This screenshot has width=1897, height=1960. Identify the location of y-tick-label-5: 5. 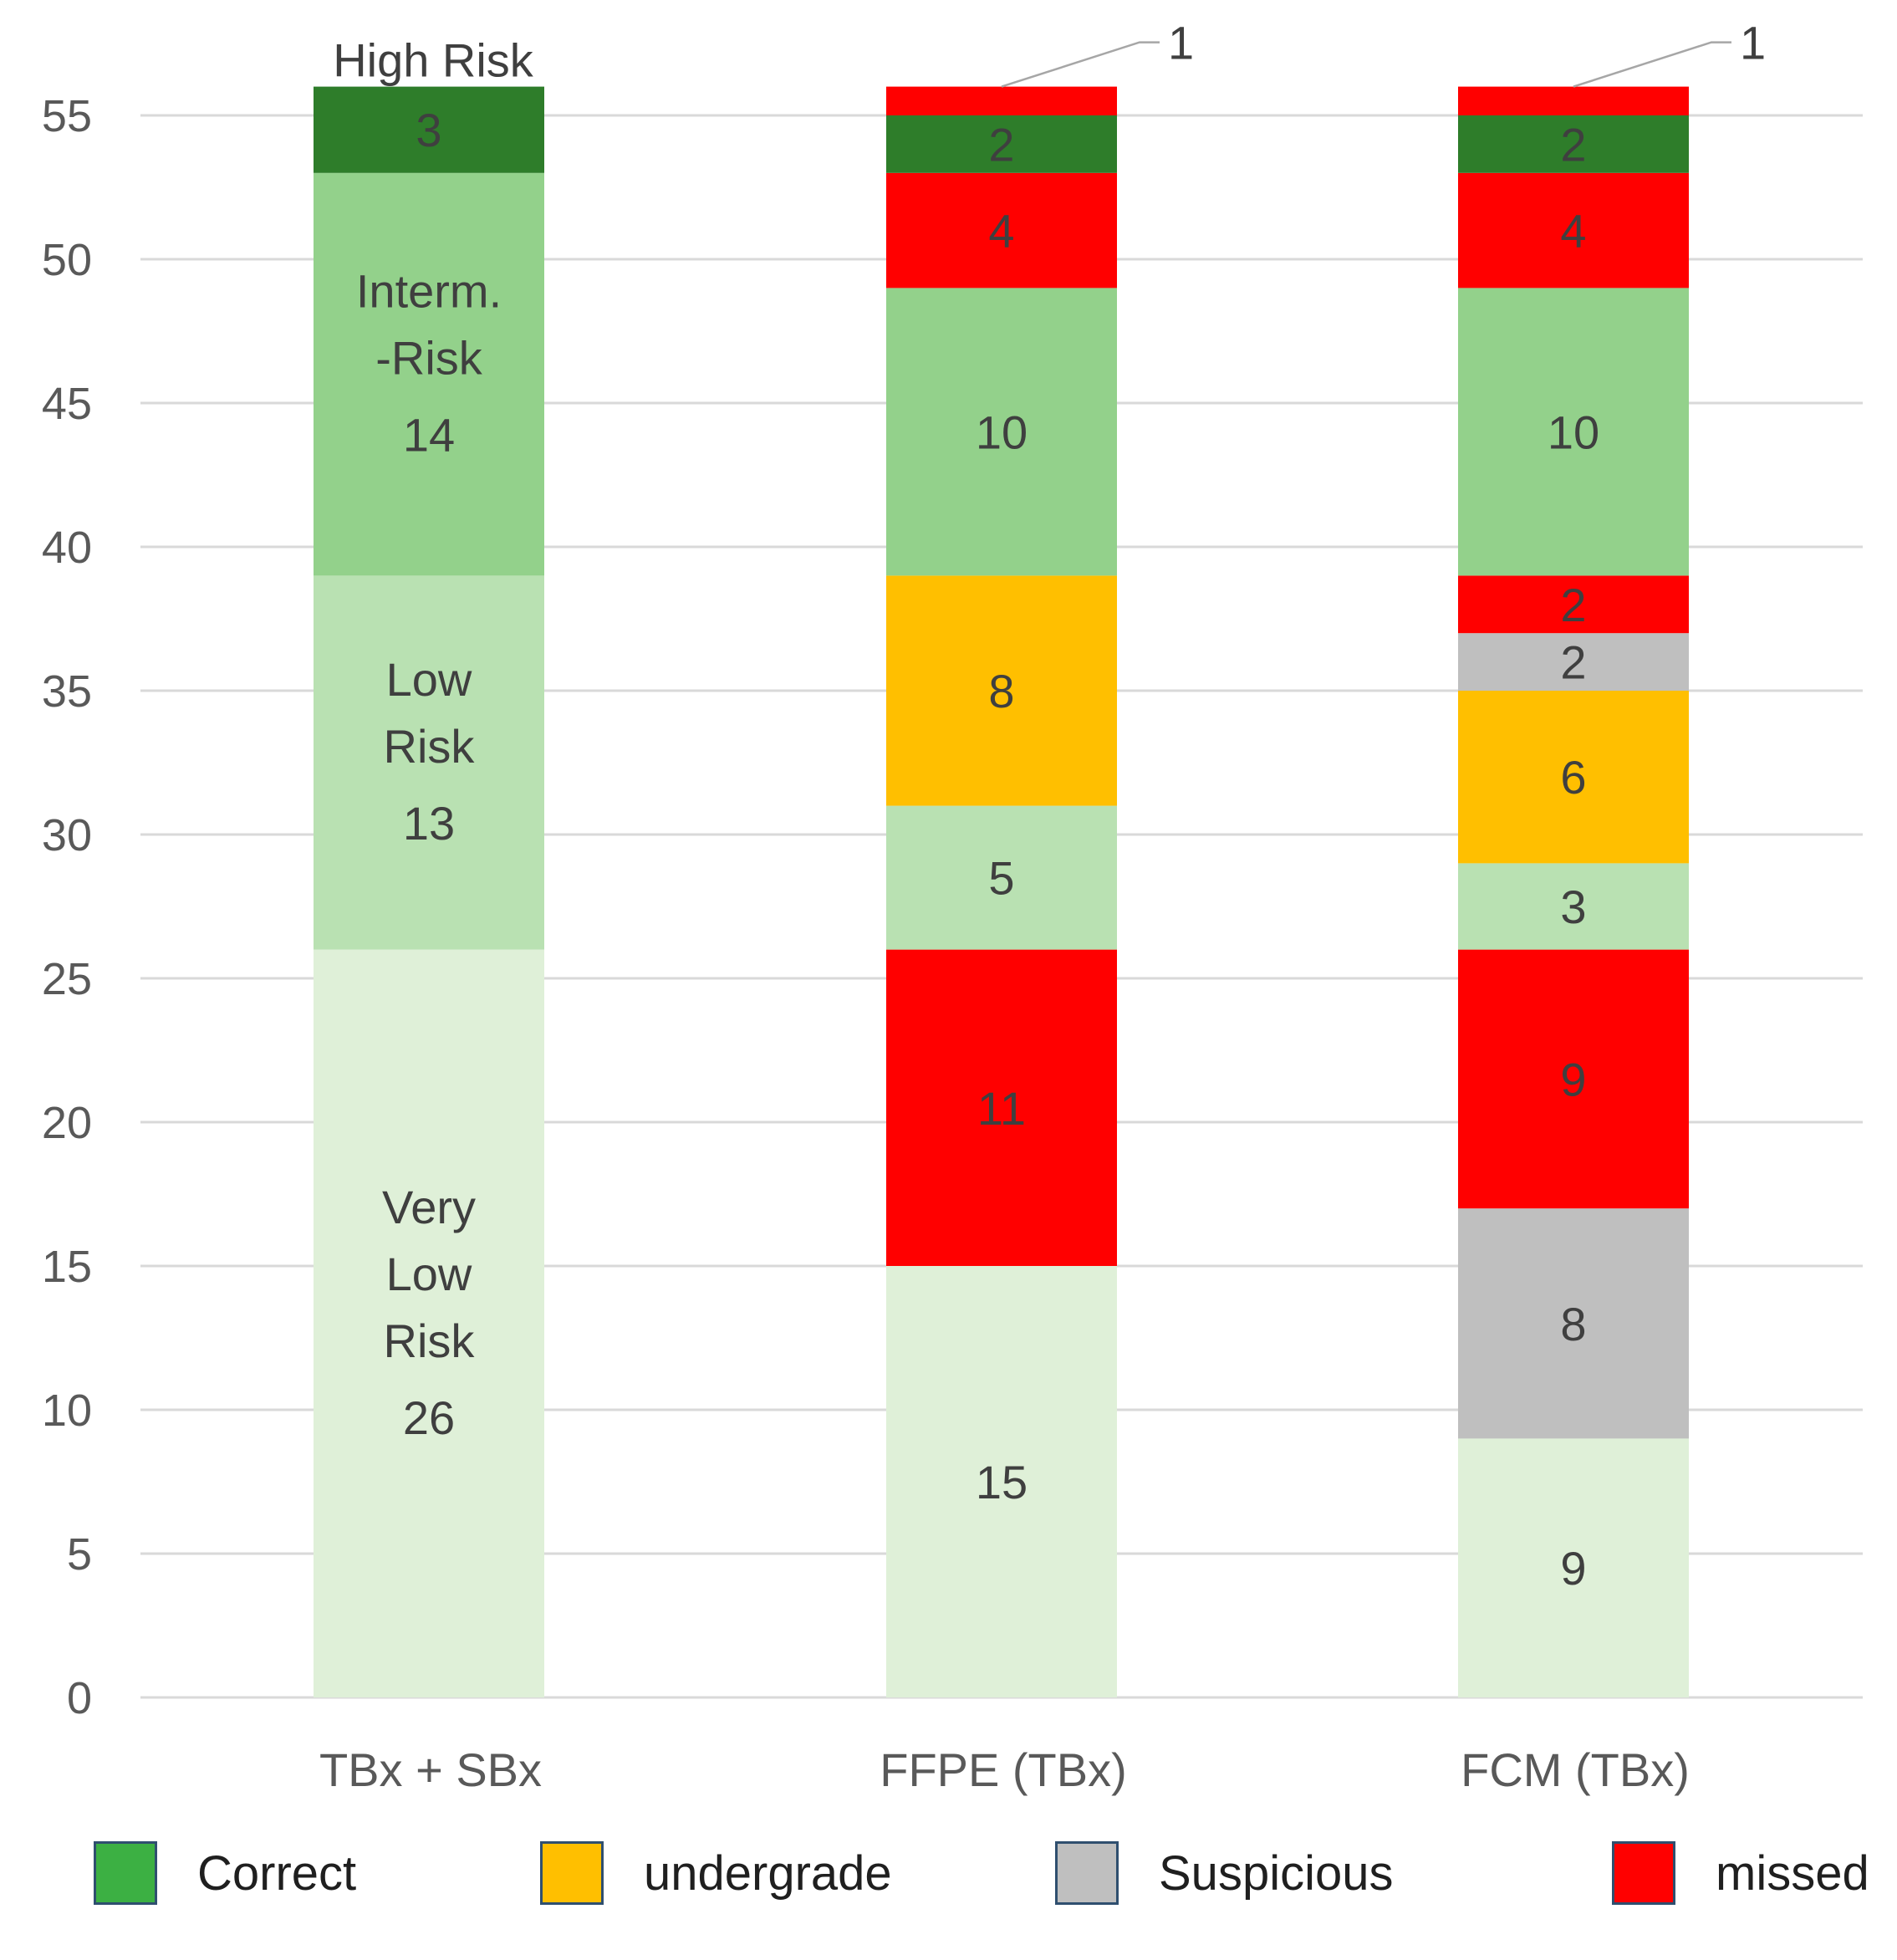
(79, 1554).